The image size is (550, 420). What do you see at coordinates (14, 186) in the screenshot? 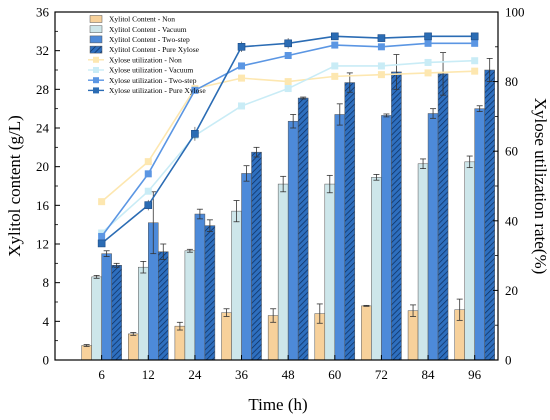
I see `y-axis-title: Xylitol content (g/L)` at bounding box center [14, 186].